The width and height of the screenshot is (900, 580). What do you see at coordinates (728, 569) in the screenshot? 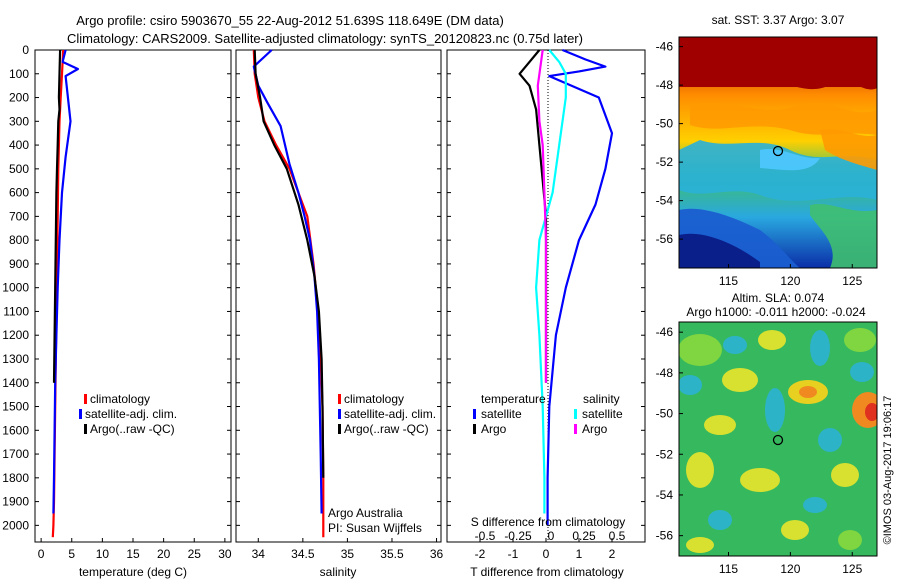
I see `map-x-tick-label: 115` at bounding box center [728, 569].